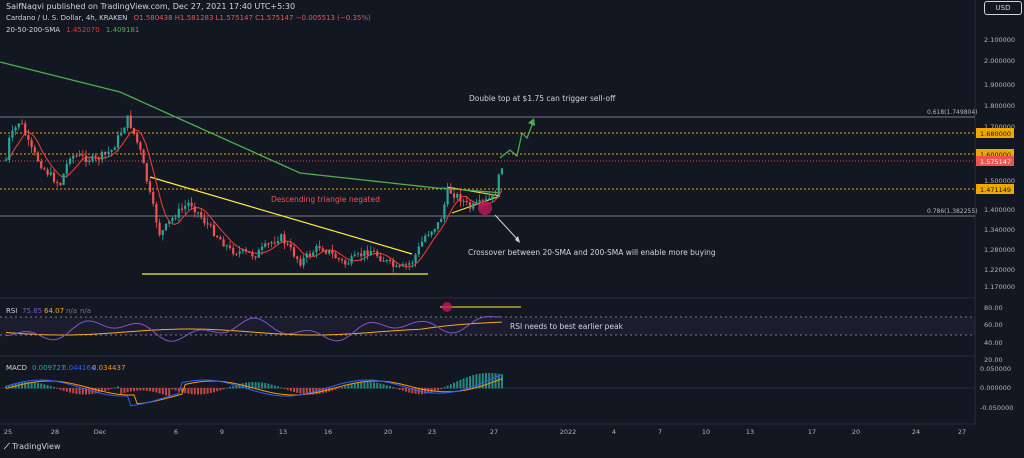 The image size is (1024, 458). Describe the element at coordinates (507, 228) in the screenshot. I see `crossover-arrow` at that location.